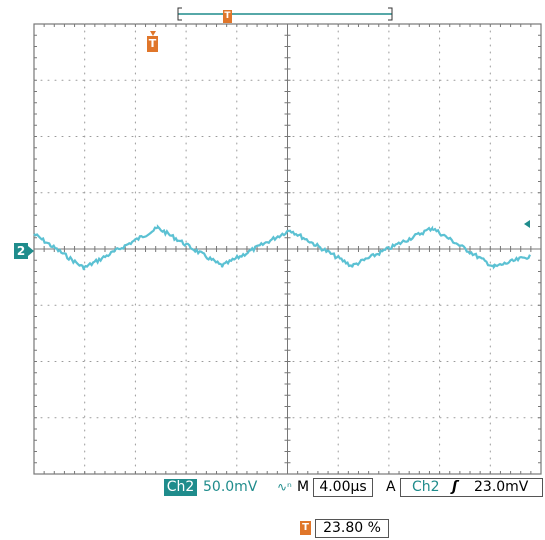 The height and width of the screenshot is (540, 545). What do you see at coordinates (282, 247) in the screenshot?
I see `waveform-trace` at bounding box center [282, 247].